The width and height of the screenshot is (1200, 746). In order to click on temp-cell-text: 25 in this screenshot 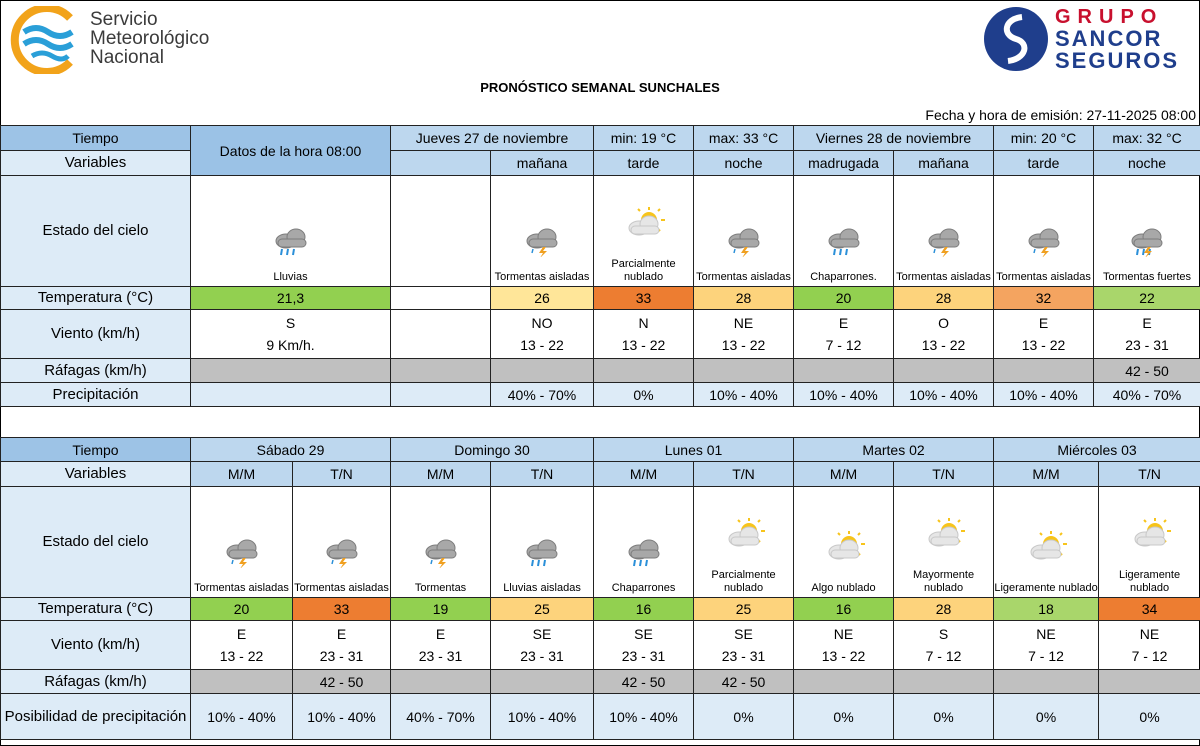, I will do `click(542, 609)`.